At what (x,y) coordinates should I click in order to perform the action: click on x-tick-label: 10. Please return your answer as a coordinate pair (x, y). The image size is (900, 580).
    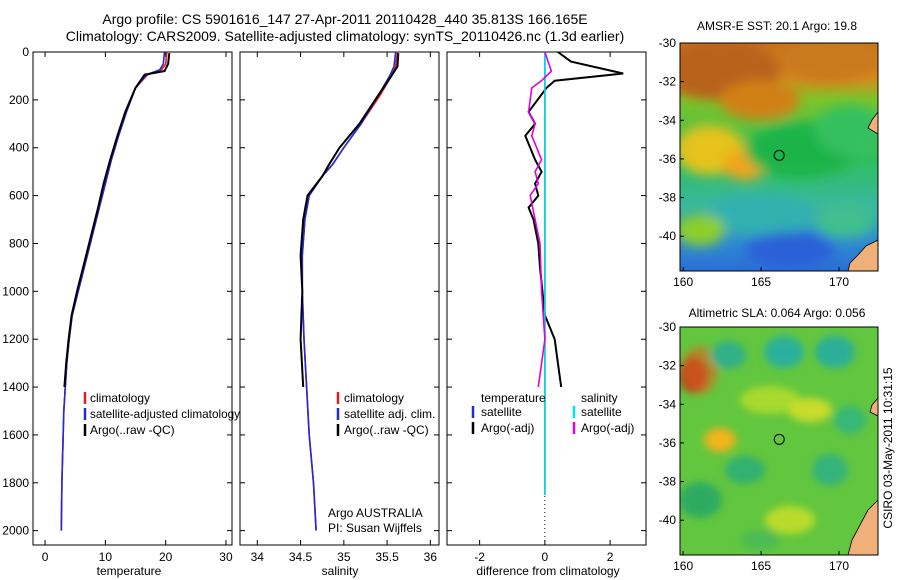
    Looking at the image, I should click on (106, 557).